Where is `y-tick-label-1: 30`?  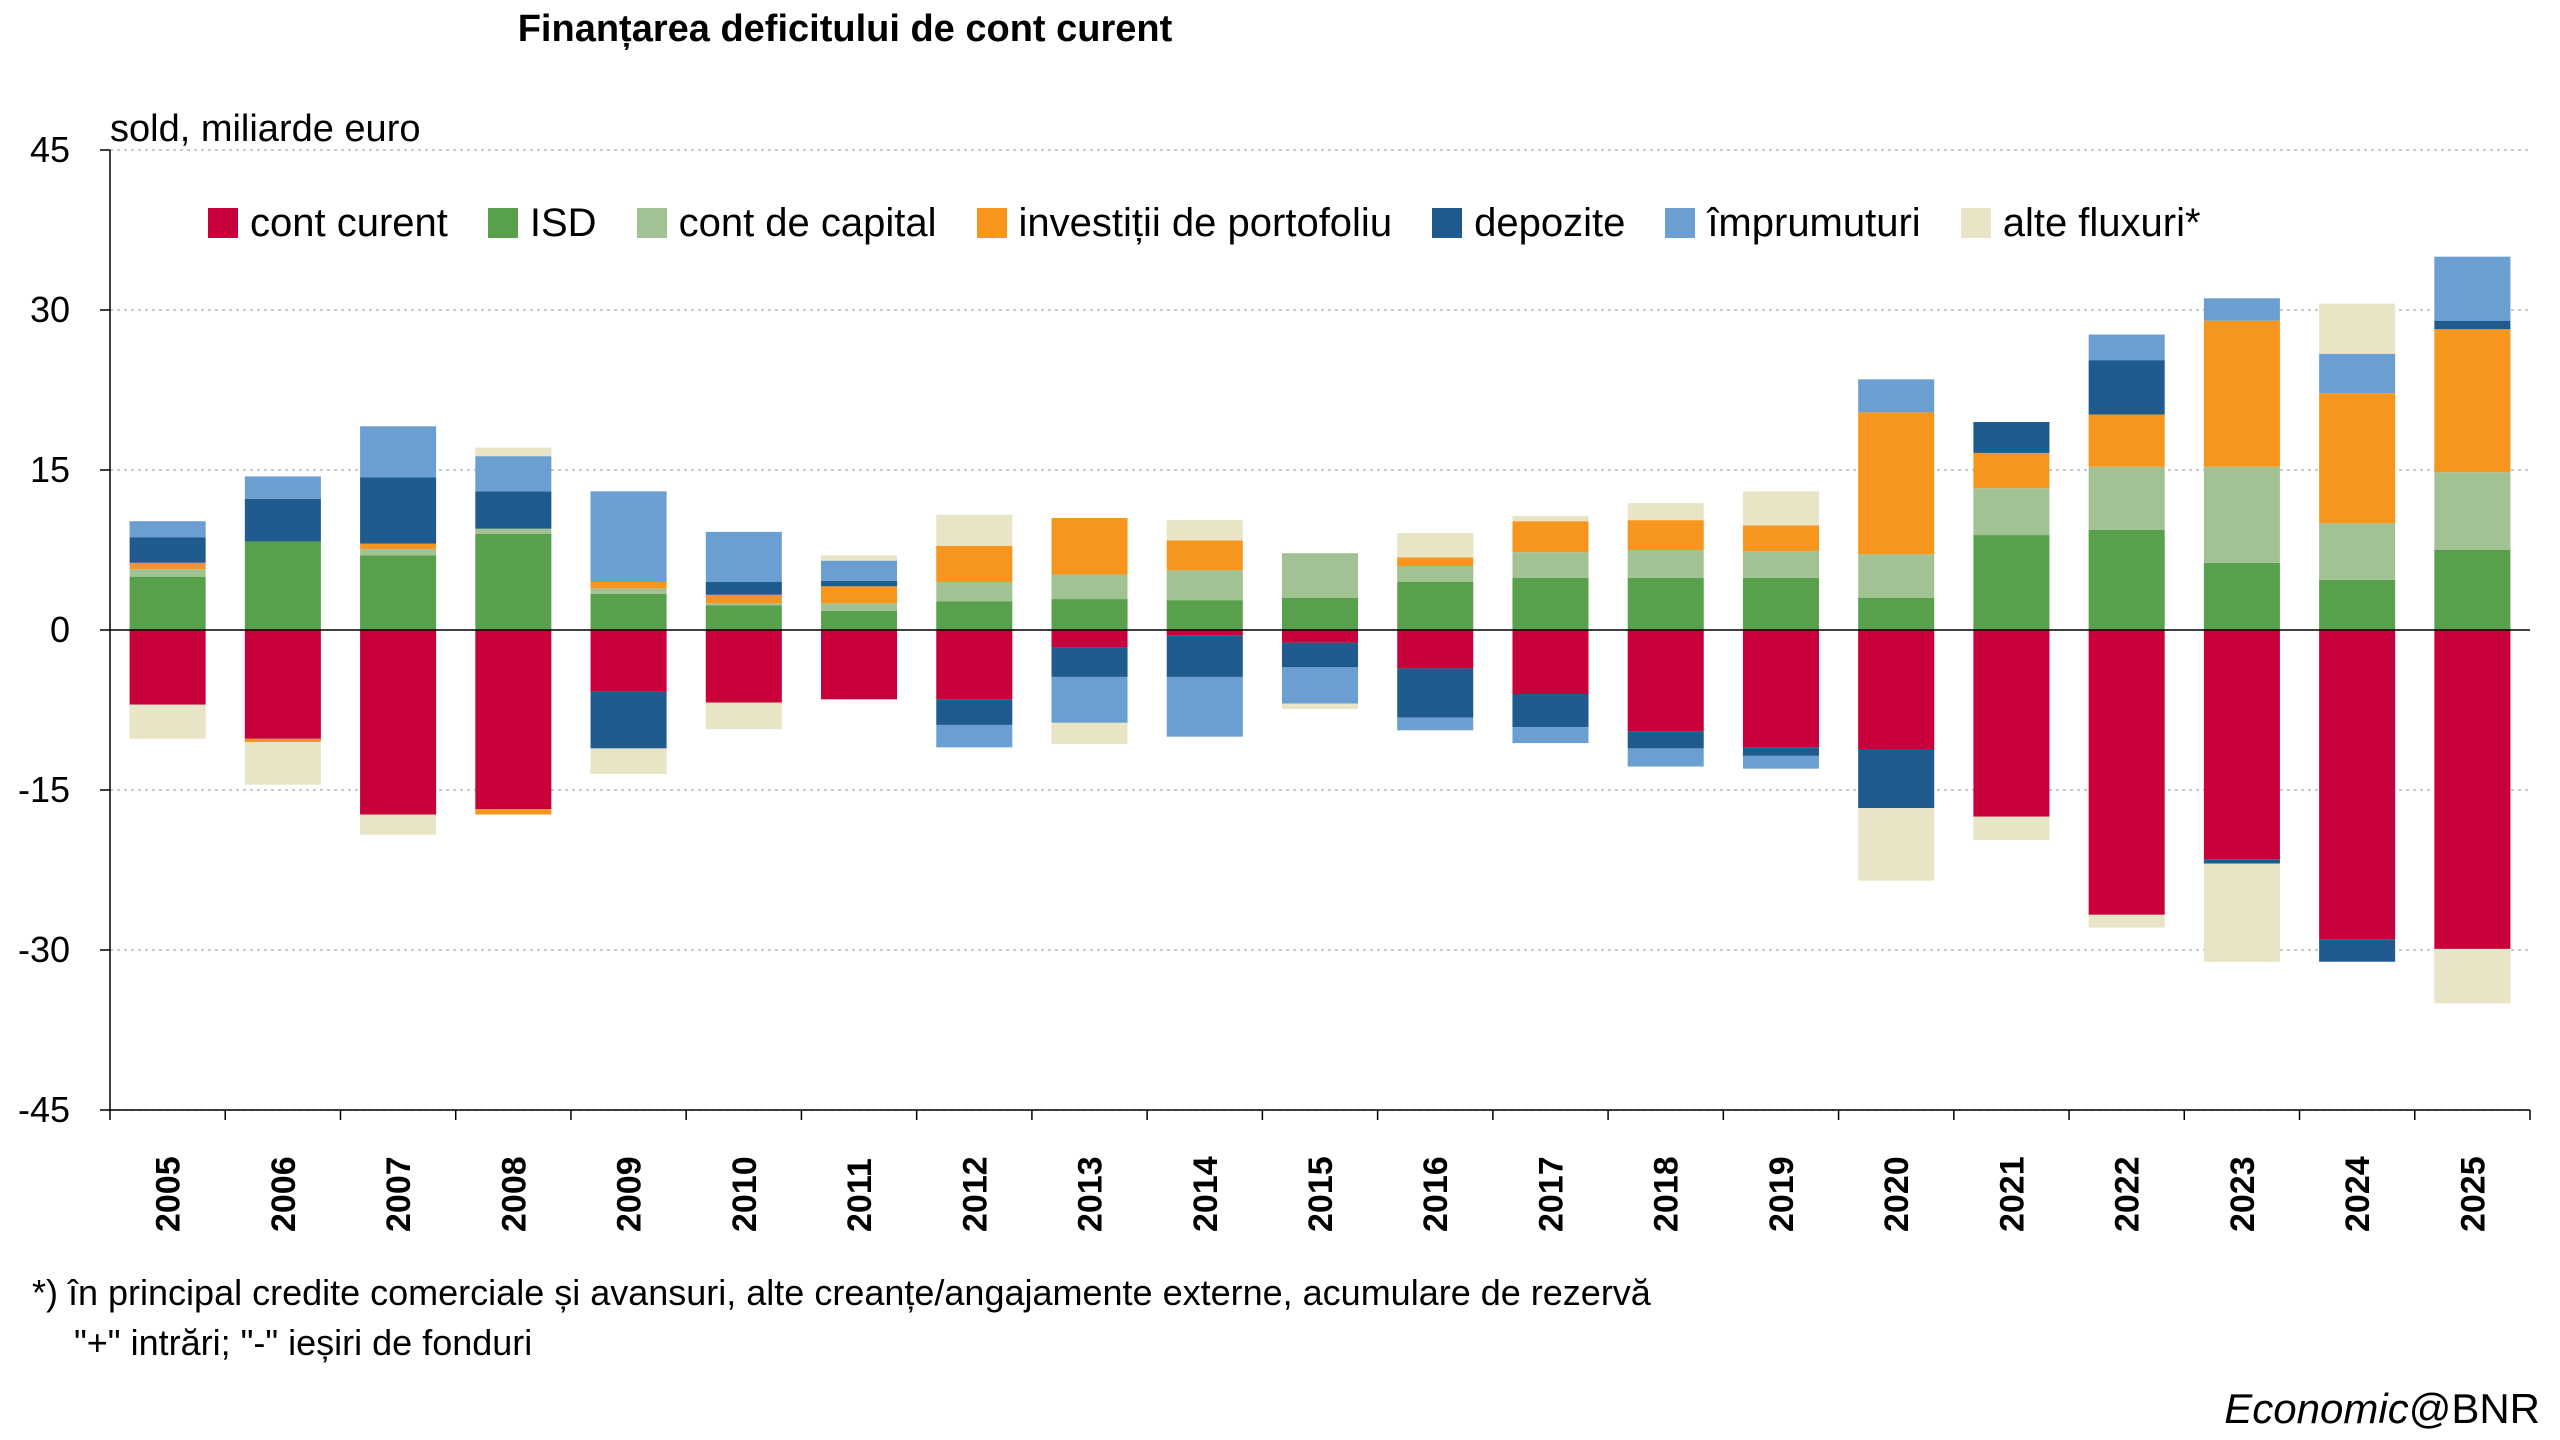 y-tick-label-1: 30 is located at coordinates (50, 309).